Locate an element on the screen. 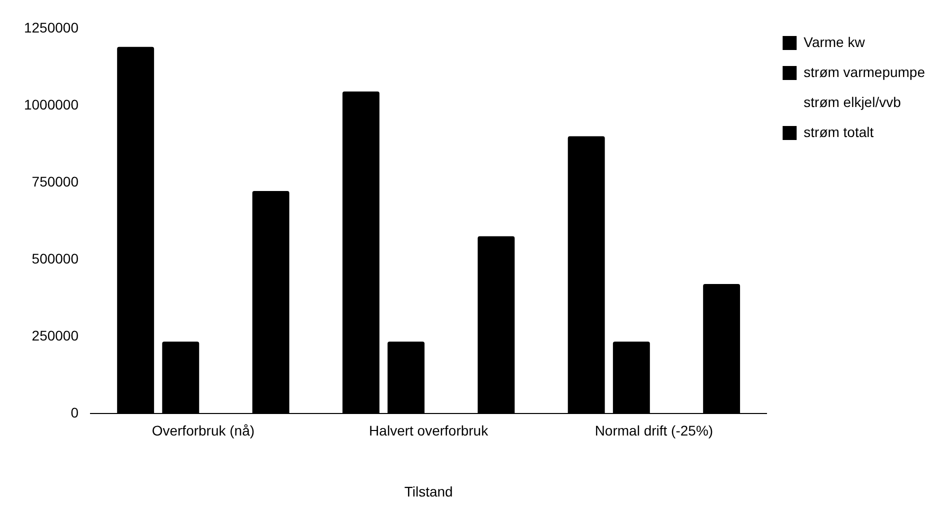  y-tick-label: 0 is located at coordinates (74, 412).